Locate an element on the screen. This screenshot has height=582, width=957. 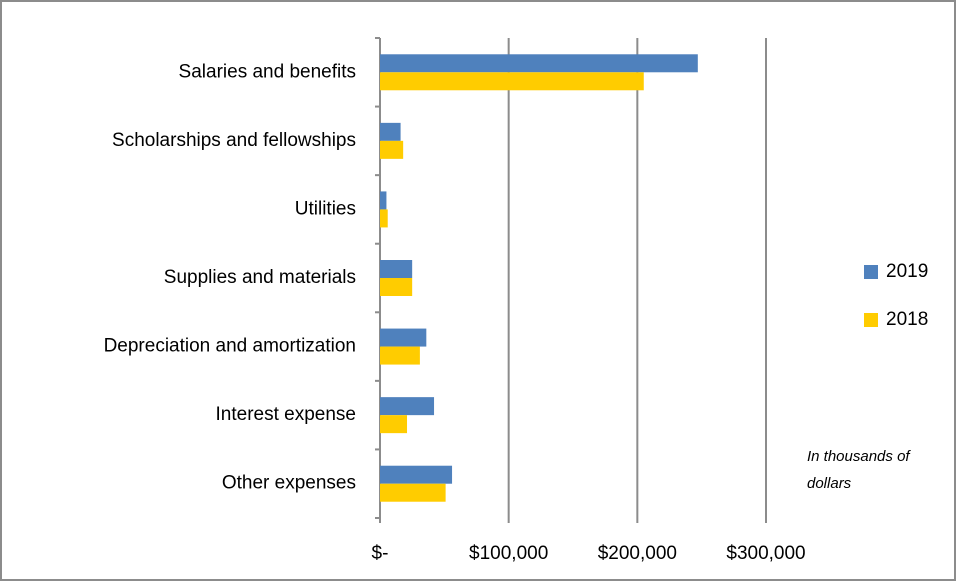
y-tick-label: Interest expense is located at coordinates (286, 414).